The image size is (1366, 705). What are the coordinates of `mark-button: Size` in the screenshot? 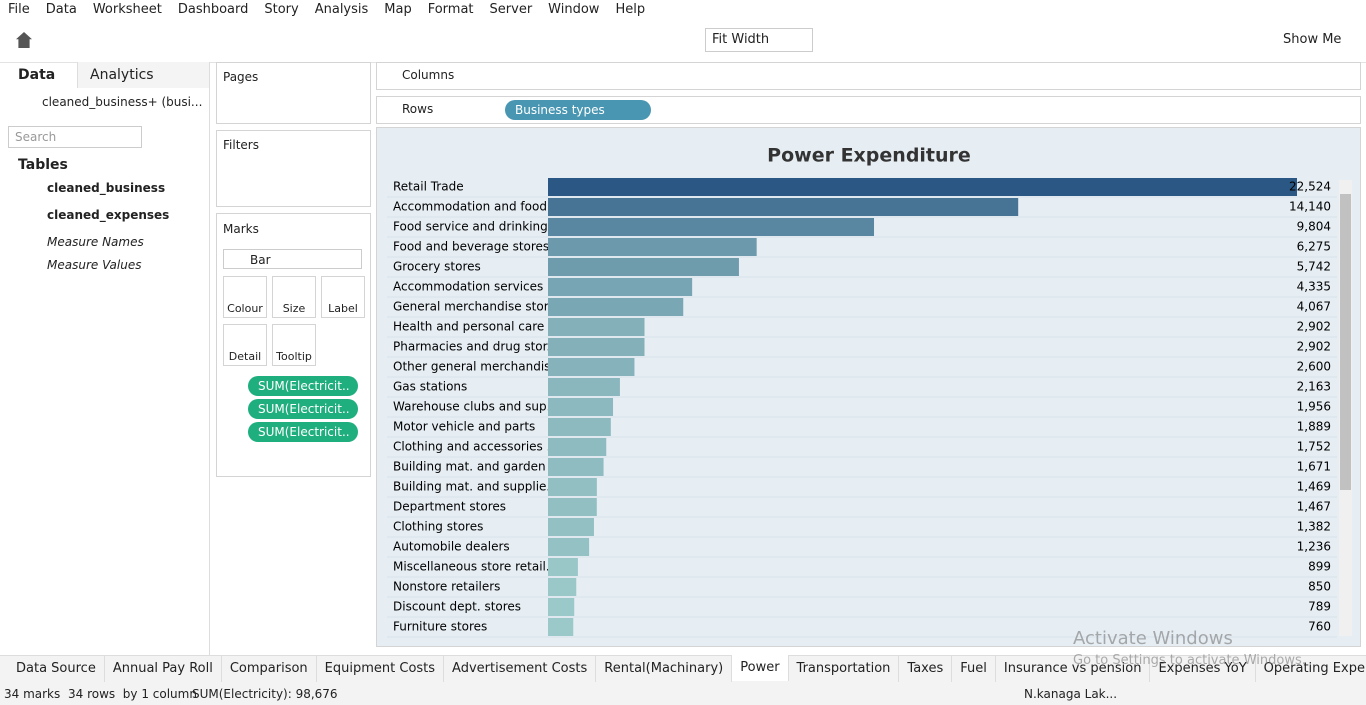 It's located at (294, 297).